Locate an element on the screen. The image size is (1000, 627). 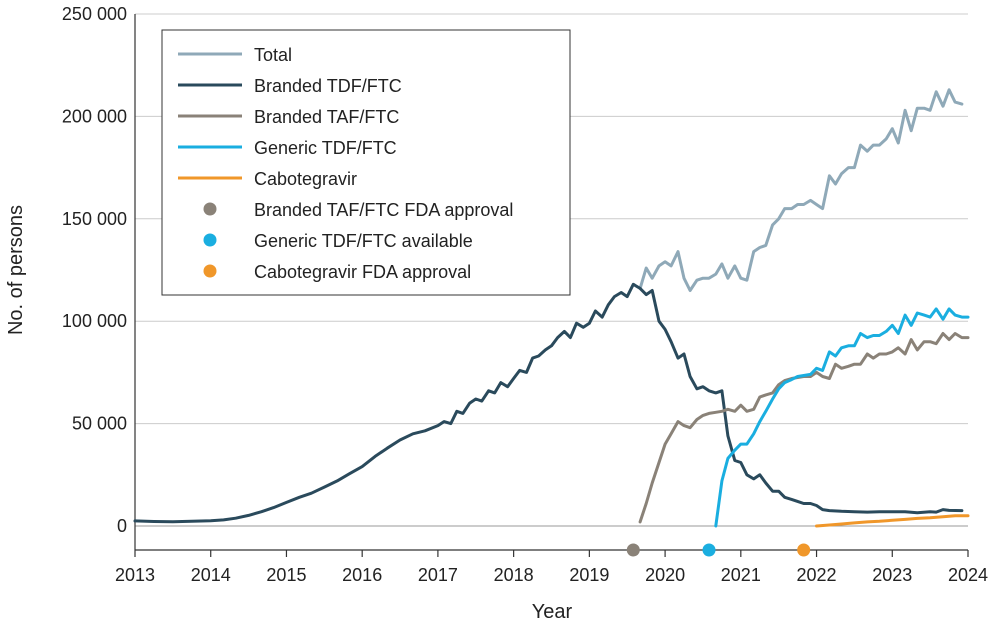
legend-label-total: Total is located at coordinates (273, 55).